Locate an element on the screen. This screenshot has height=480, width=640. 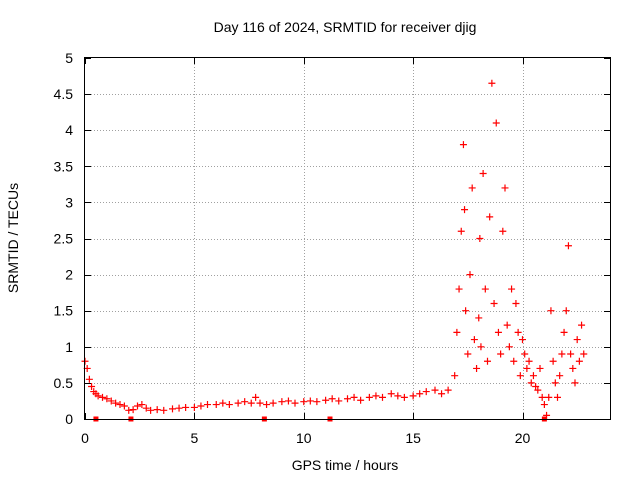
x-tick-labels: 0 5 10 15 20 is located at coordinates (305, 438).